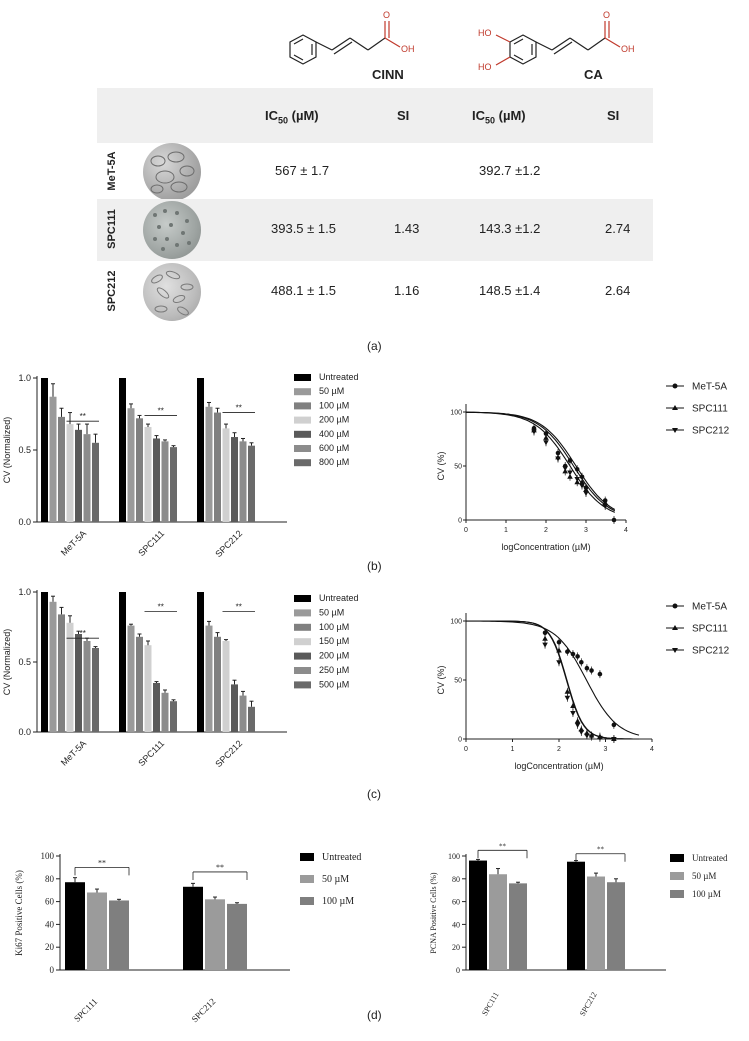  I want to click on legend-label: 250 µM, so click(334, 670).